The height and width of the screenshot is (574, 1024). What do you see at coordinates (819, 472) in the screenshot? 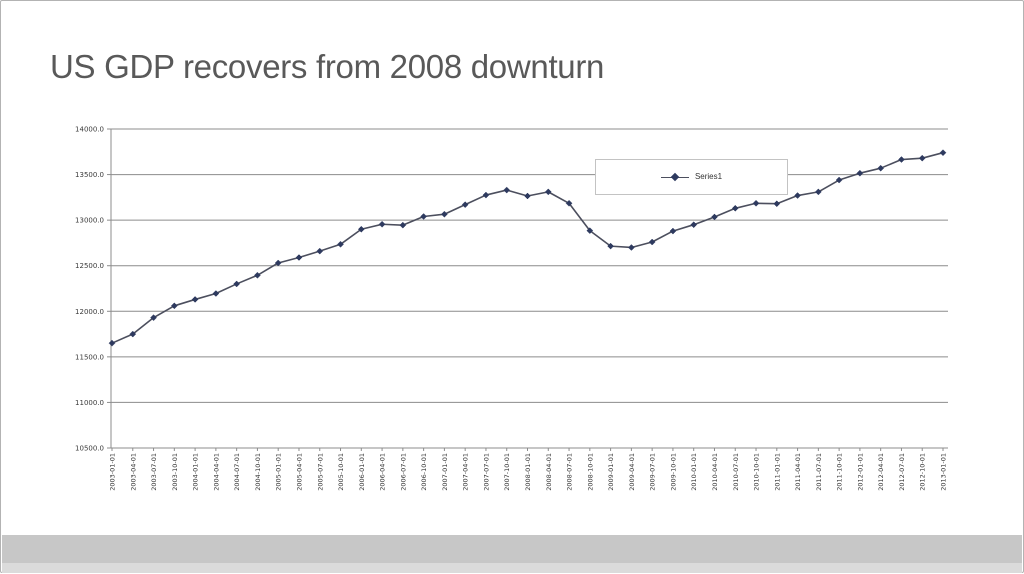
I see `svg-text: 2011-07-01` at bounding box center [819, 472].